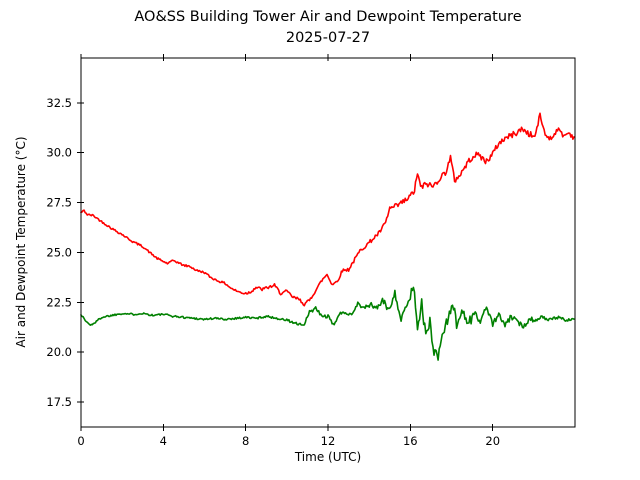  I want to click on y-tick-label: 17.5, so click(59, 402).